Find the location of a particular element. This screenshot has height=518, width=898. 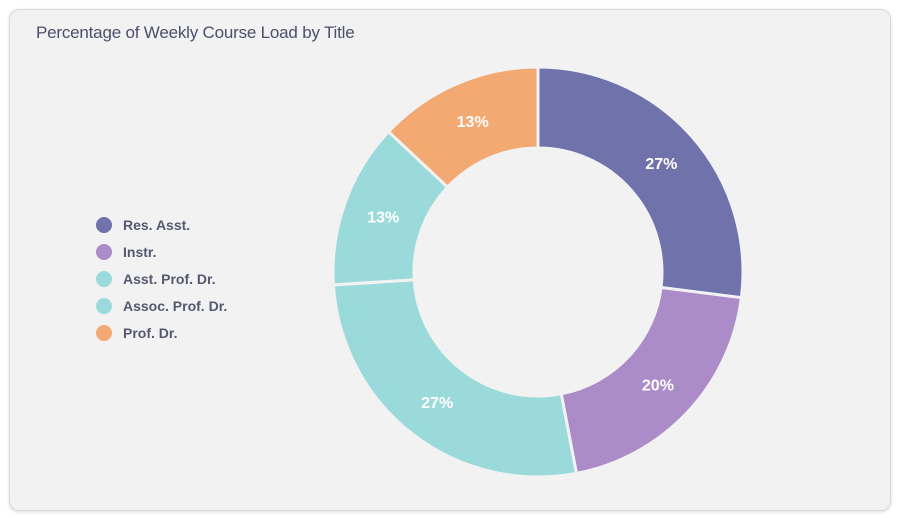

legend-label: Assoc. Prof. Dr. is located at coordinates (175, 305).